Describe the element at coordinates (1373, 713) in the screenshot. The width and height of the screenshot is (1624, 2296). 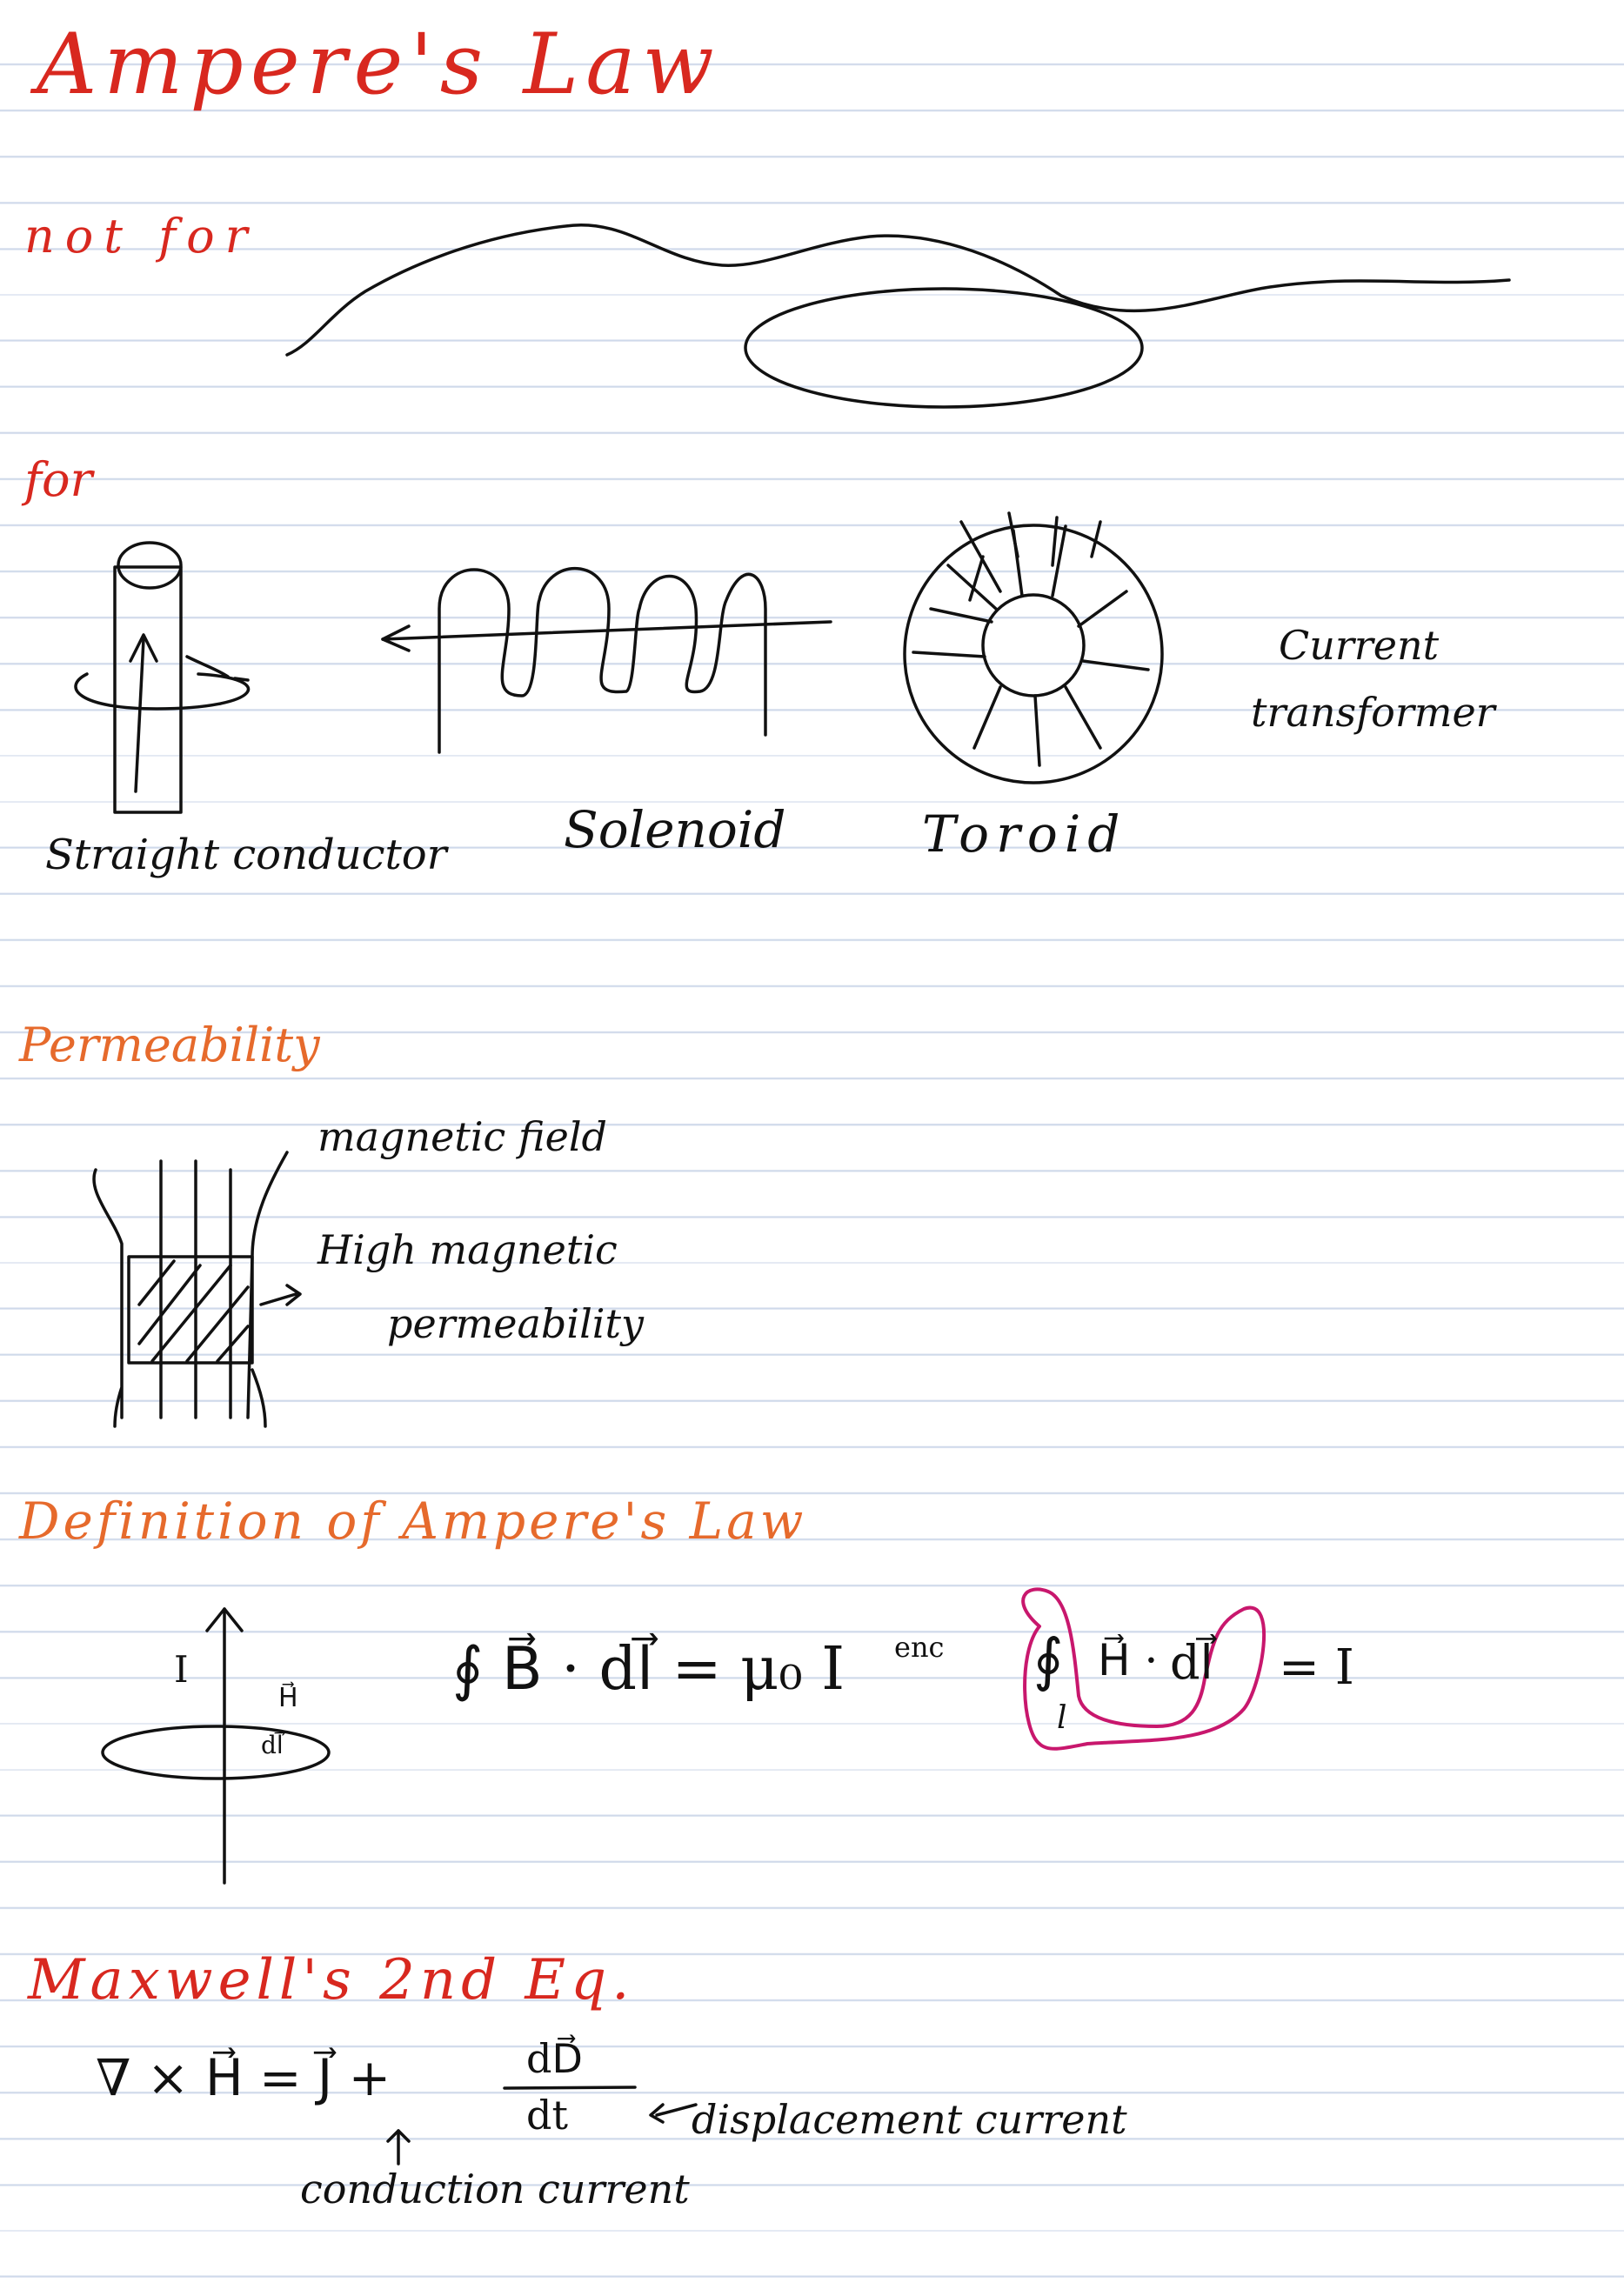
I see `label-current-transformer-2: transformer` at that location.